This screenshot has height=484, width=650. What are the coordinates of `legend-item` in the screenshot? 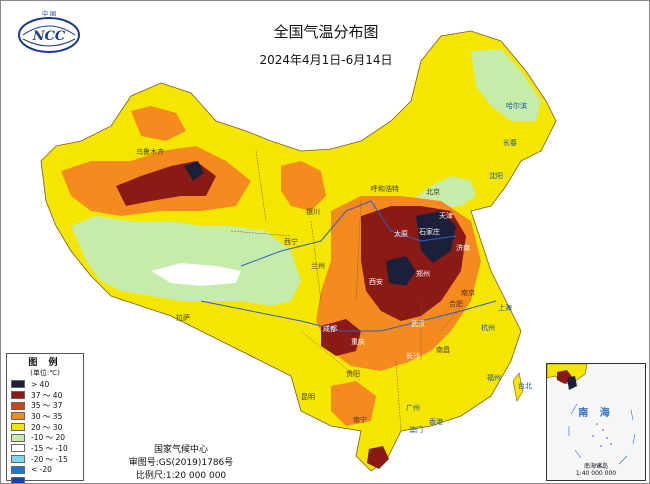 It's located at (45, 479).